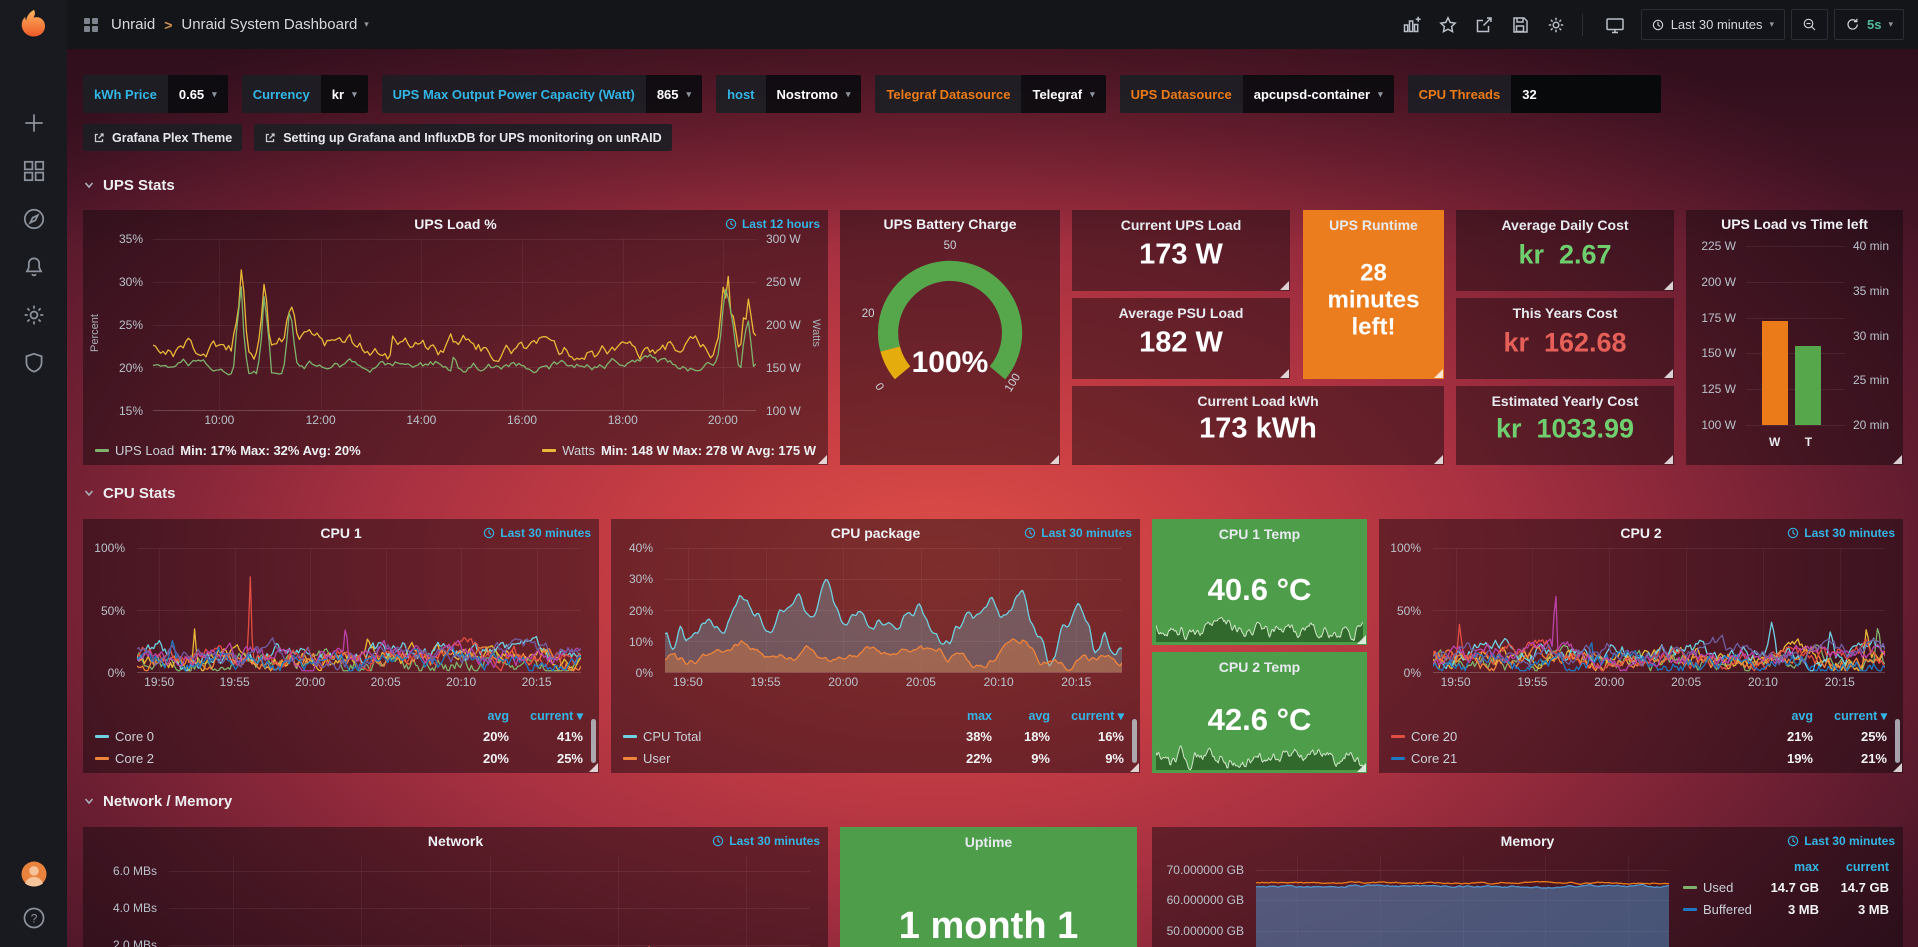  What do you see at coordinates (542, 94) in the screenshot?
I see `variable-ups-max-output-power-capacity-watt-: UPS Max Output Power Capacity (Watt) 865 ▾` at bounding box center [542, 94].